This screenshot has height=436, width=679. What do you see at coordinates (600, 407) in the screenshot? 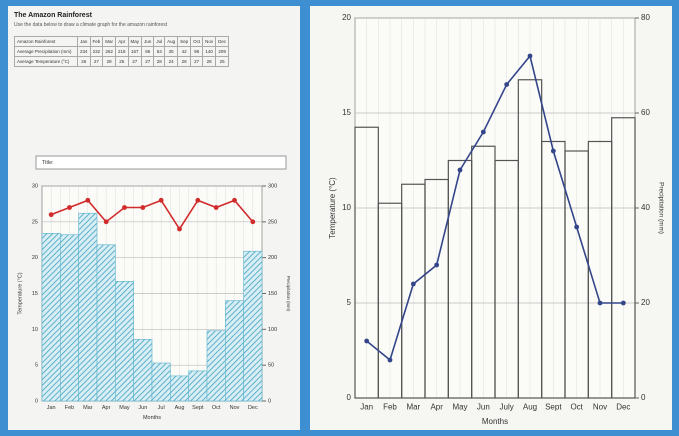
I see `x-tick-label: Nov` at bounding box center [600, 407].